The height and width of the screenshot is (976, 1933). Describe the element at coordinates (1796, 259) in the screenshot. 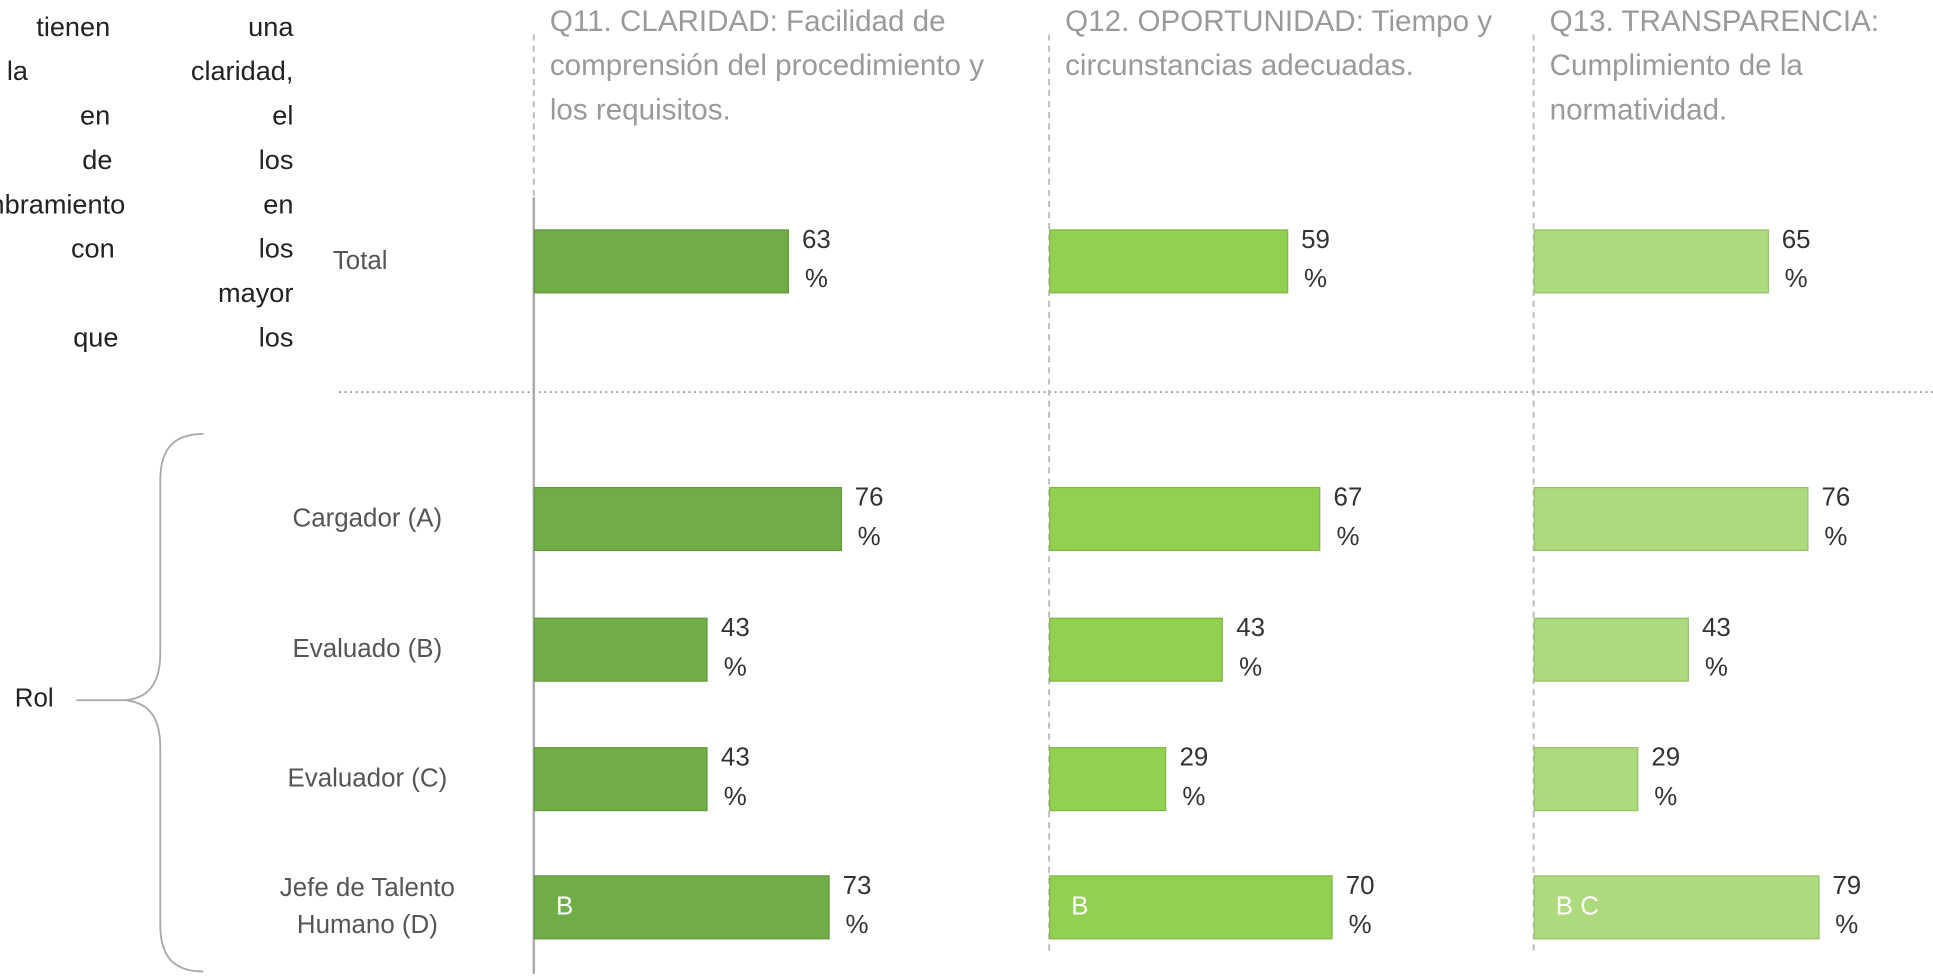

I see `value-label: 65 %` at that location.